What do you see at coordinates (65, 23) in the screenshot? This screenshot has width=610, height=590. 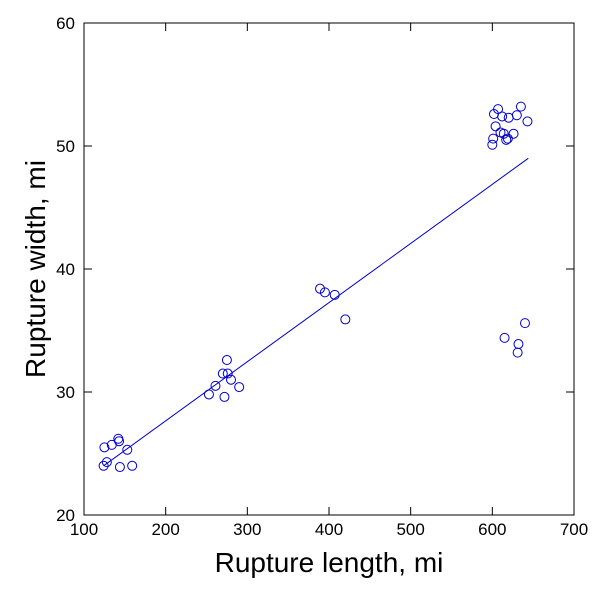 I see `y-tick-label: 60` at bounding box center [65, 23].